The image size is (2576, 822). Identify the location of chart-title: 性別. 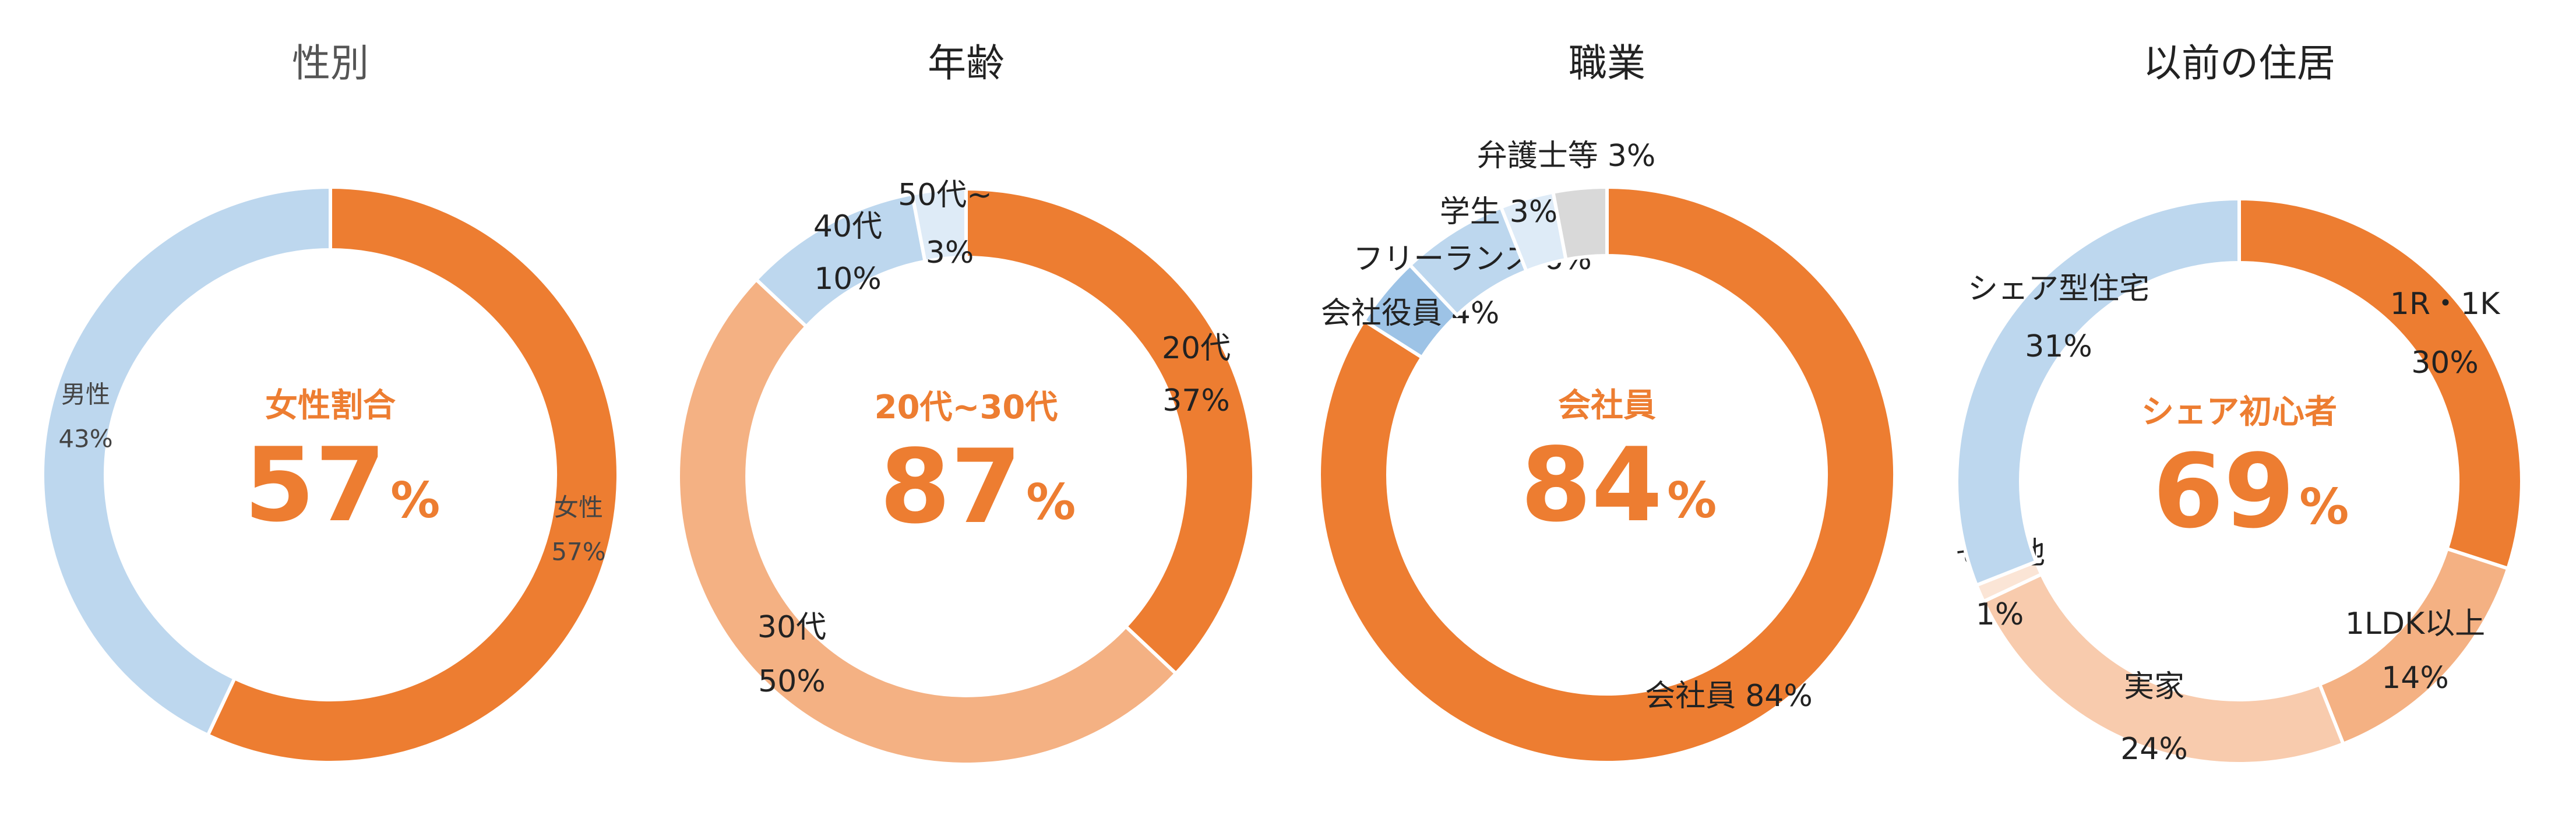
(330, 63).